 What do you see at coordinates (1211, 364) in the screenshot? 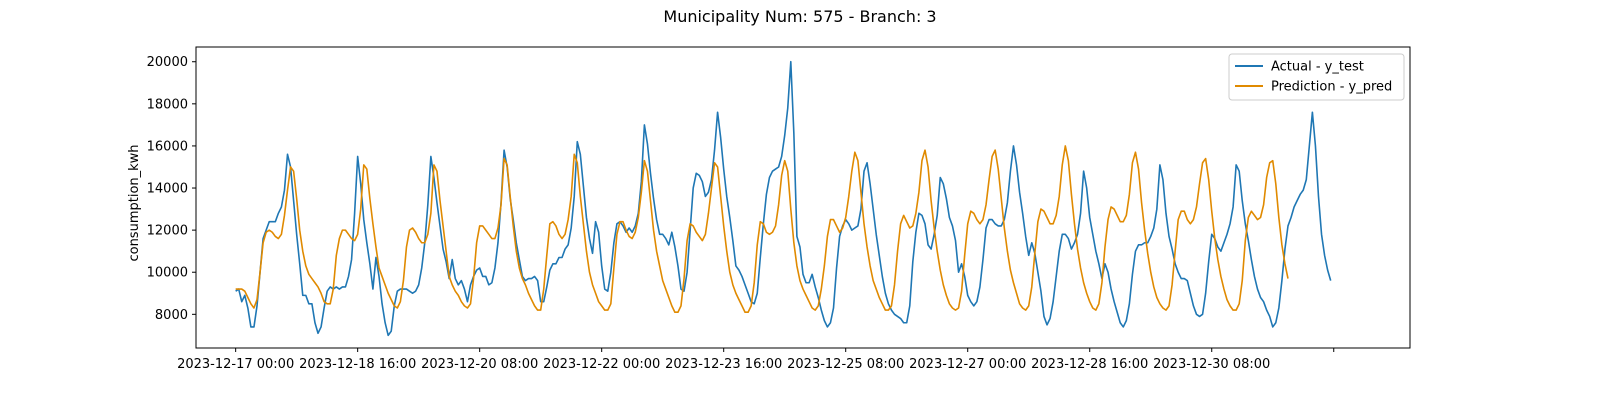
I see `x-tick-label: 2023-12-30 08:00` at bounding box center [1211, 364].